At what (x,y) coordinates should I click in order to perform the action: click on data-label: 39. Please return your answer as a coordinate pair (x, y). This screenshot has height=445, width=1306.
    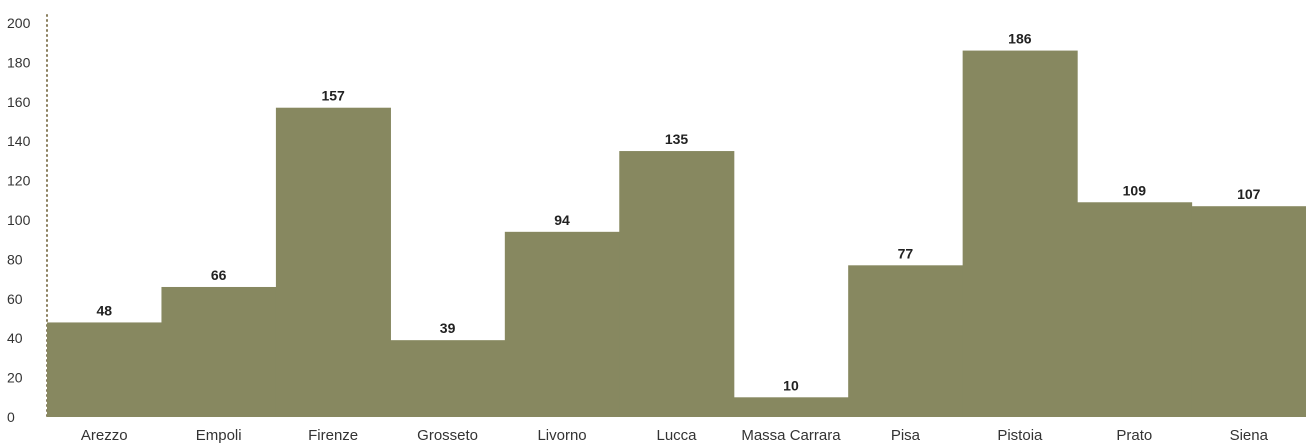
    Looking at the image, I should click on (448, 328).